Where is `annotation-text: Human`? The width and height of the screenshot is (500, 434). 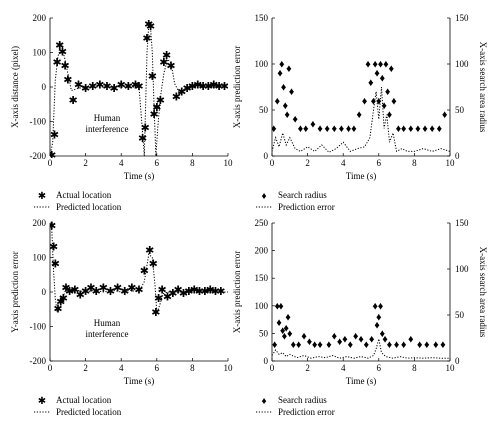 annotation-text: Human is located at coordinates (107, 118).